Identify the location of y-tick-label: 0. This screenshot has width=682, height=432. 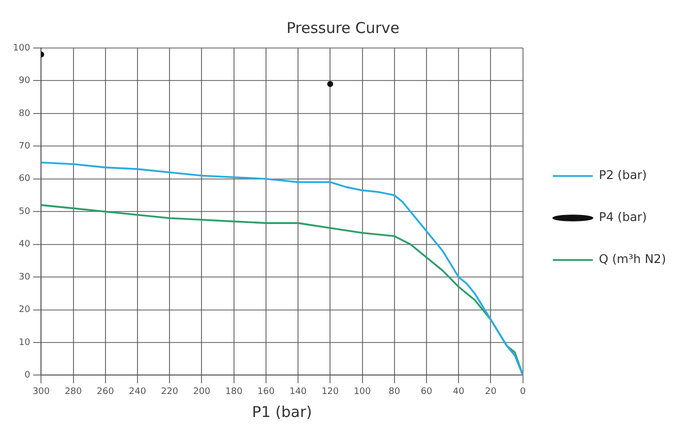
(27, 375).